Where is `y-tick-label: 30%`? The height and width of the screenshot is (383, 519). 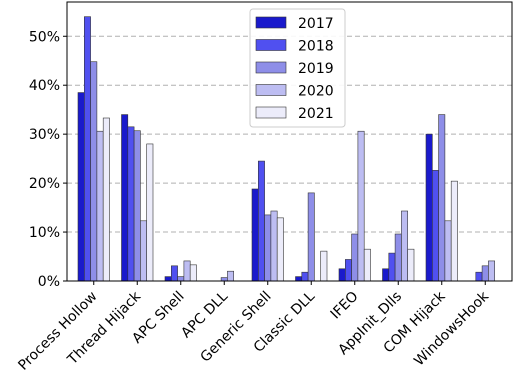 y-tick-label: 30% is located at coordinates (44, 135).